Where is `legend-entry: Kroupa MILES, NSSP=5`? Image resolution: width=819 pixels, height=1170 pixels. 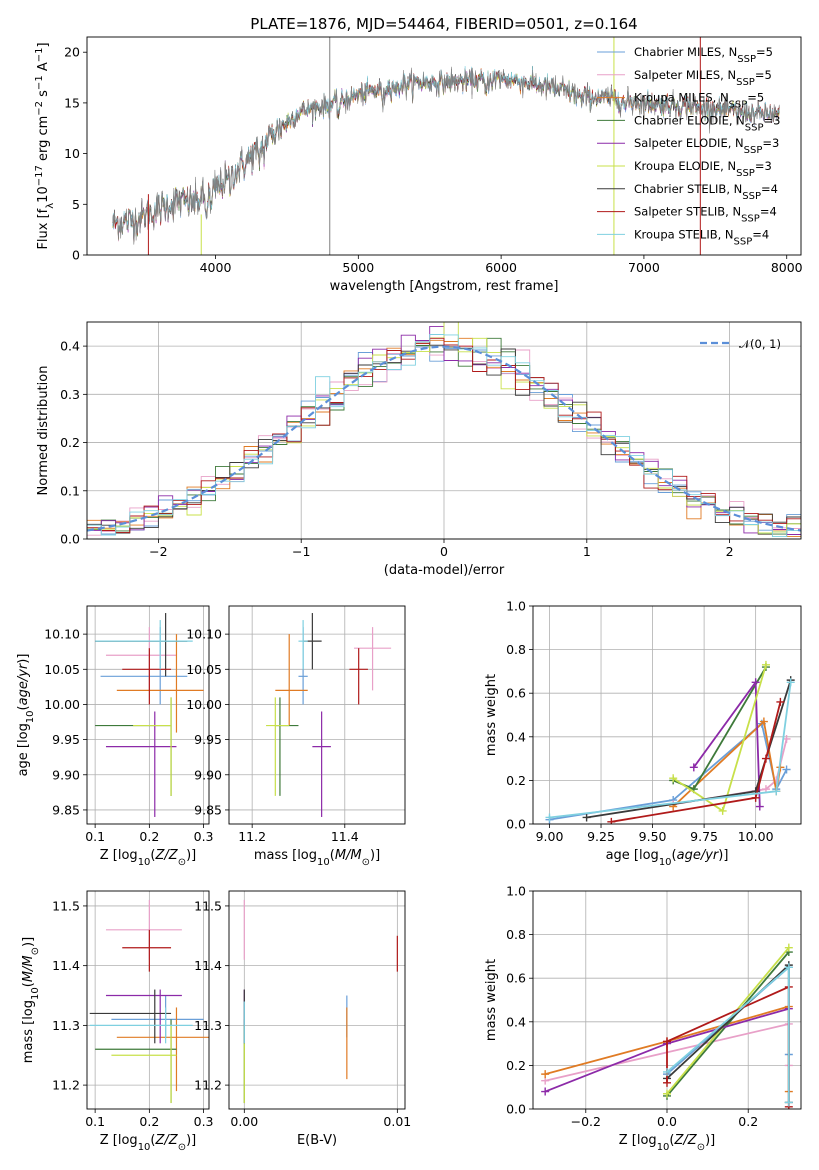 legend-entry: Kroupa MILES, NSSP=5 is located at coordinates (699, 101).